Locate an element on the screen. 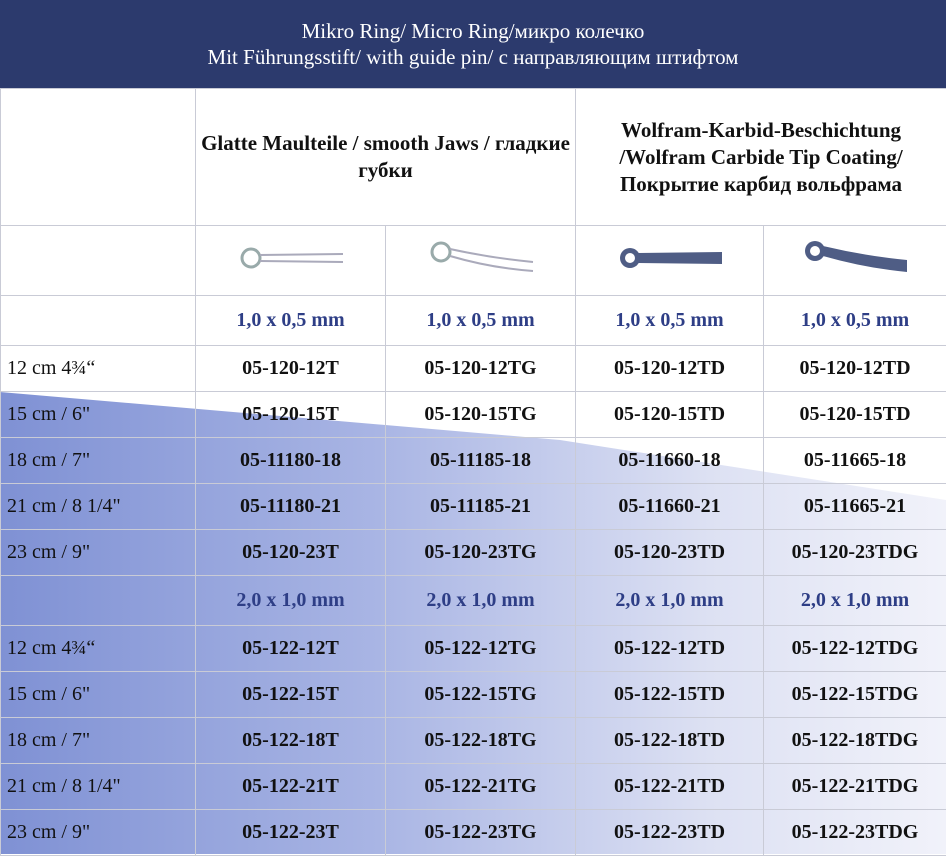  article-number: 05-122-12TD is located at coordinates (670, 649).